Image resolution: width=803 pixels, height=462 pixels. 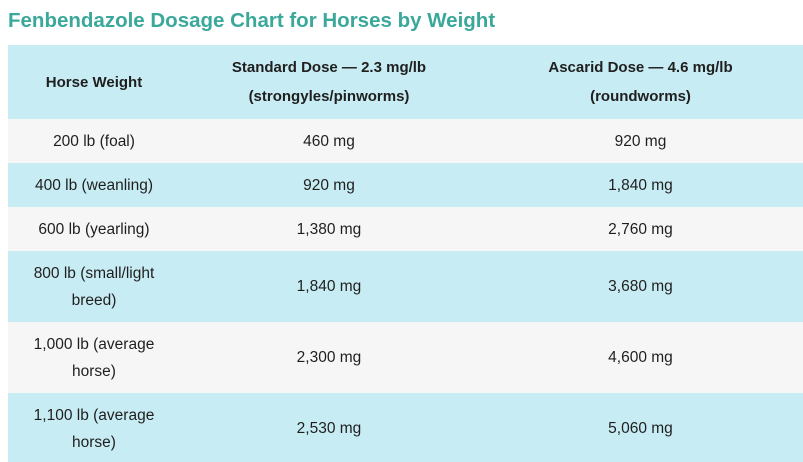 I want to click on ascarid-dose-value: 3,680 mg, so click(x=640, y=286).